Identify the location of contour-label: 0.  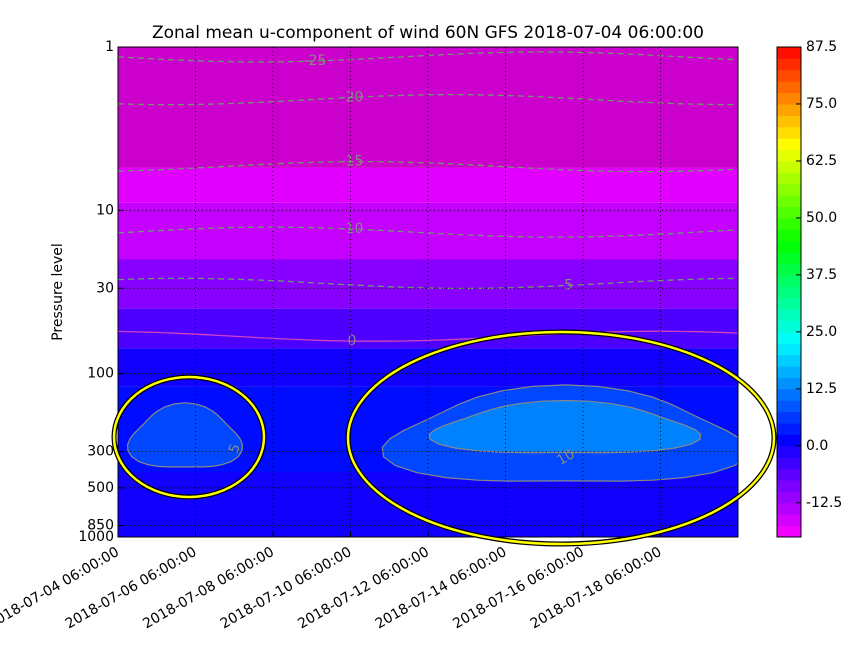
(352, 341).